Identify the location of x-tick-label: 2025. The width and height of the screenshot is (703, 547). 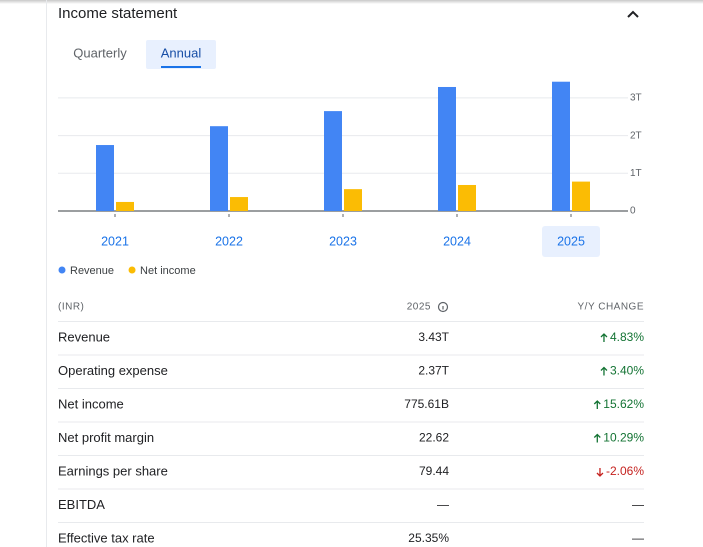
(571, 241).